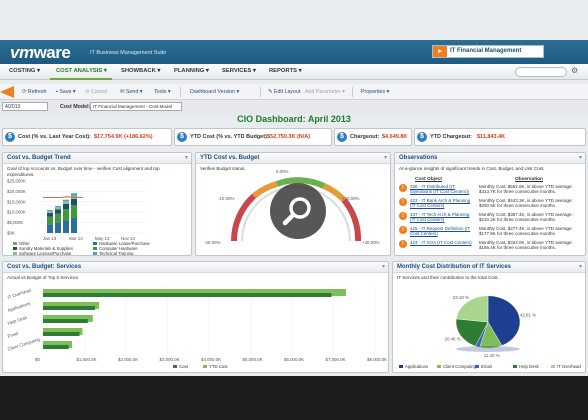  Describe the element at coordinates (81, 71) in the screenshot. I see `nav-cost-analysis: COST ANALYSIS ▾` at that location.